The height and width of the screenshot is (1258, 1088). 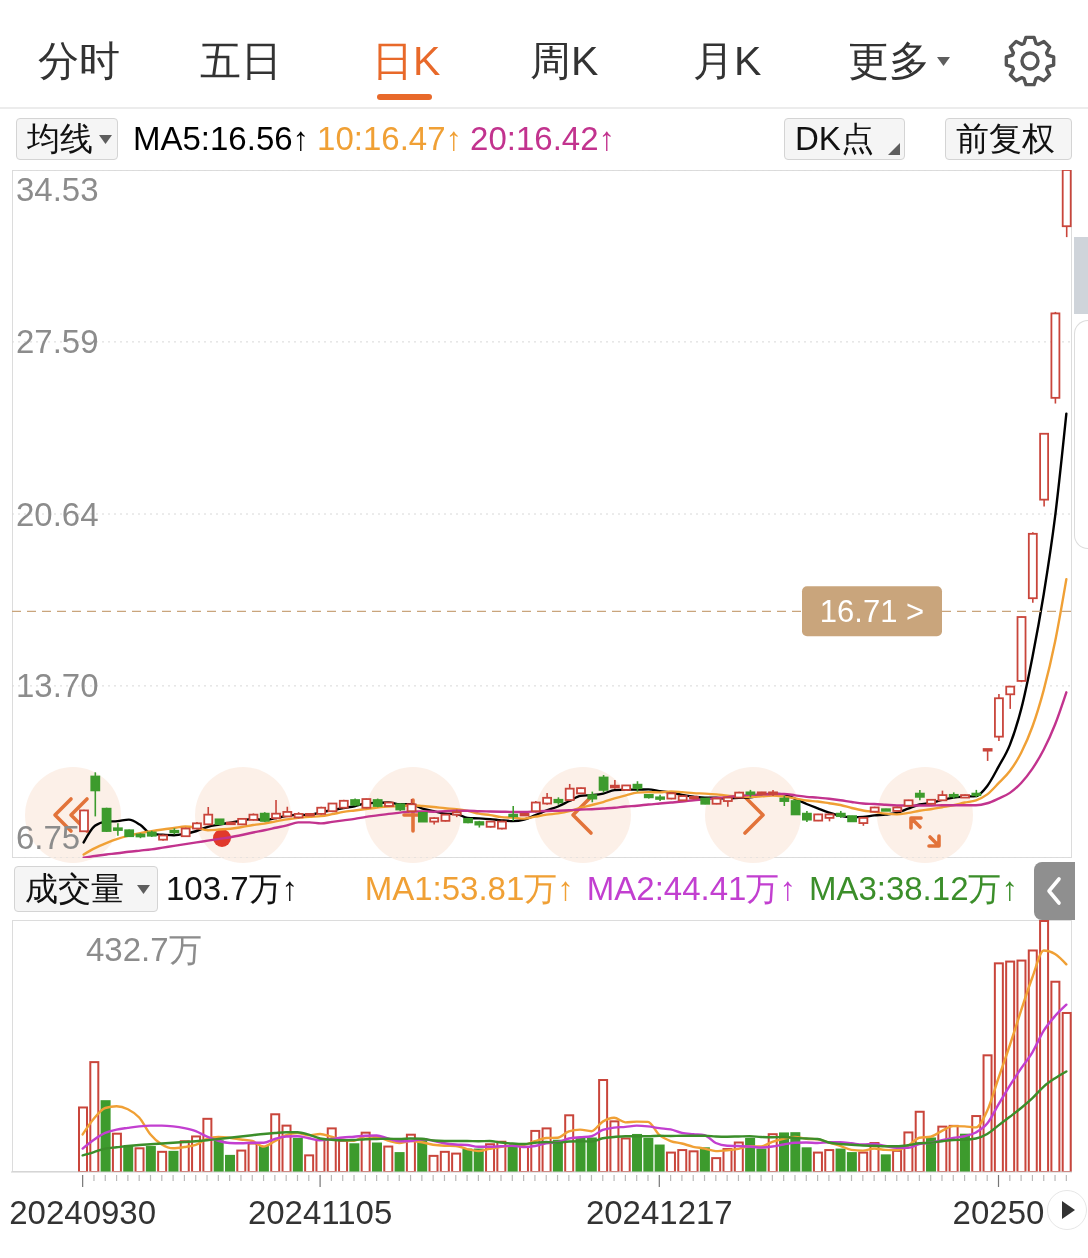 What do you see at coordinates (889, 61) in the screenshot?
I see `text: 更多` at bounding box center [889, 61].